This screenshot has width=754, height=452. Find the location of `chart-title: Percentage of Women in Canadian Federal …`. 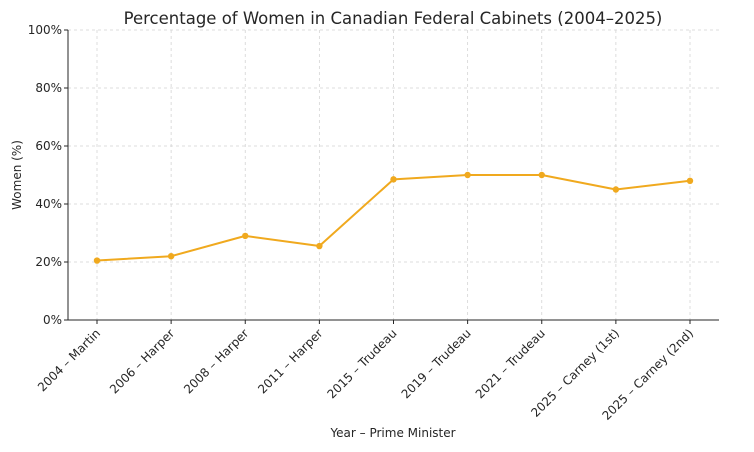

chart-title: Percentage of Women in Canadian Federal … is located at coordinates (393, 18).